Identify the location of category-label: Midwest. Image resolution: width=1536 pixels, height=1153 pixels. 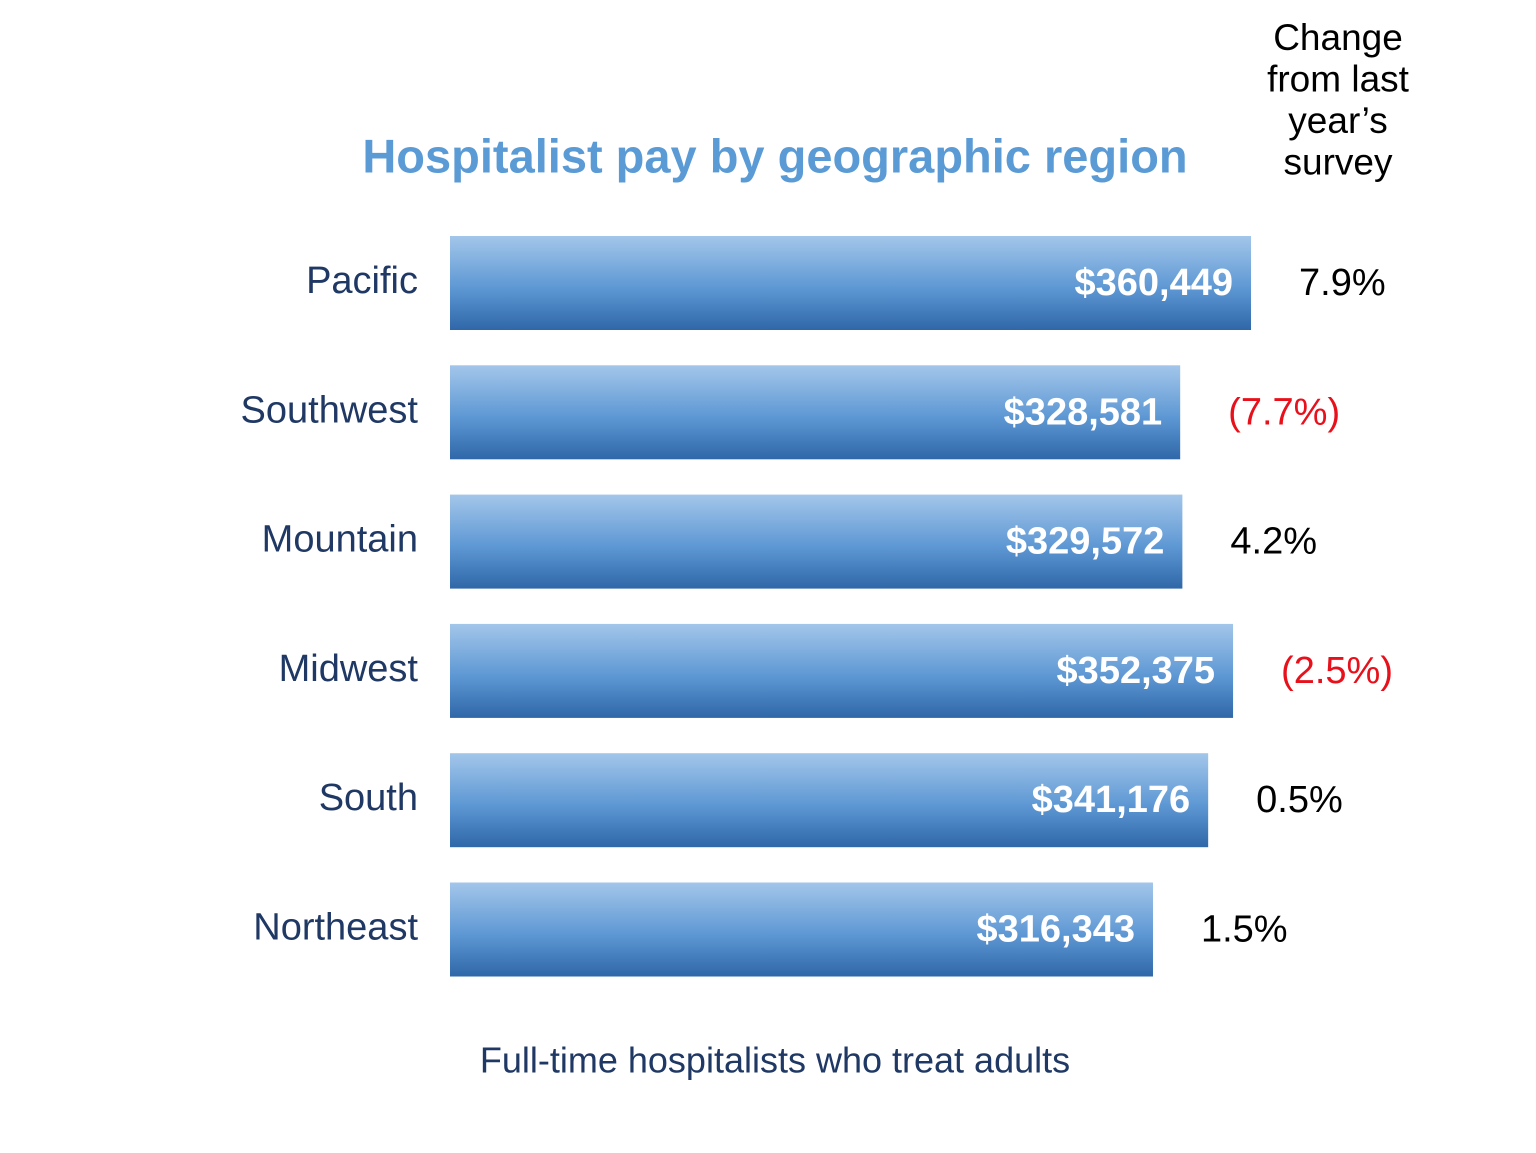
(349, 669).